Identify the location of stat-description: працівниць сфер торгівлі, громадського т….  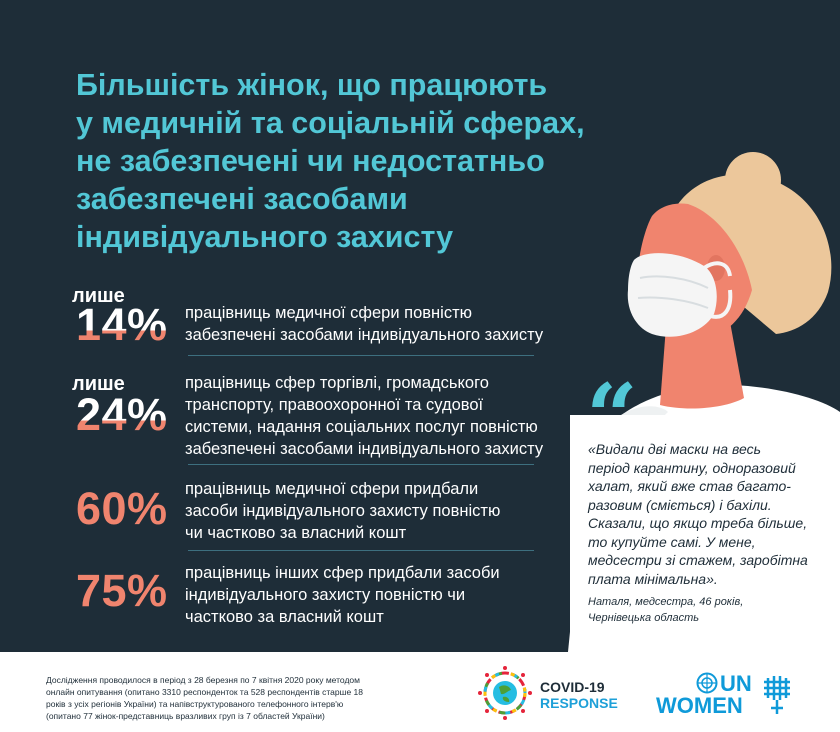
(364, 416).